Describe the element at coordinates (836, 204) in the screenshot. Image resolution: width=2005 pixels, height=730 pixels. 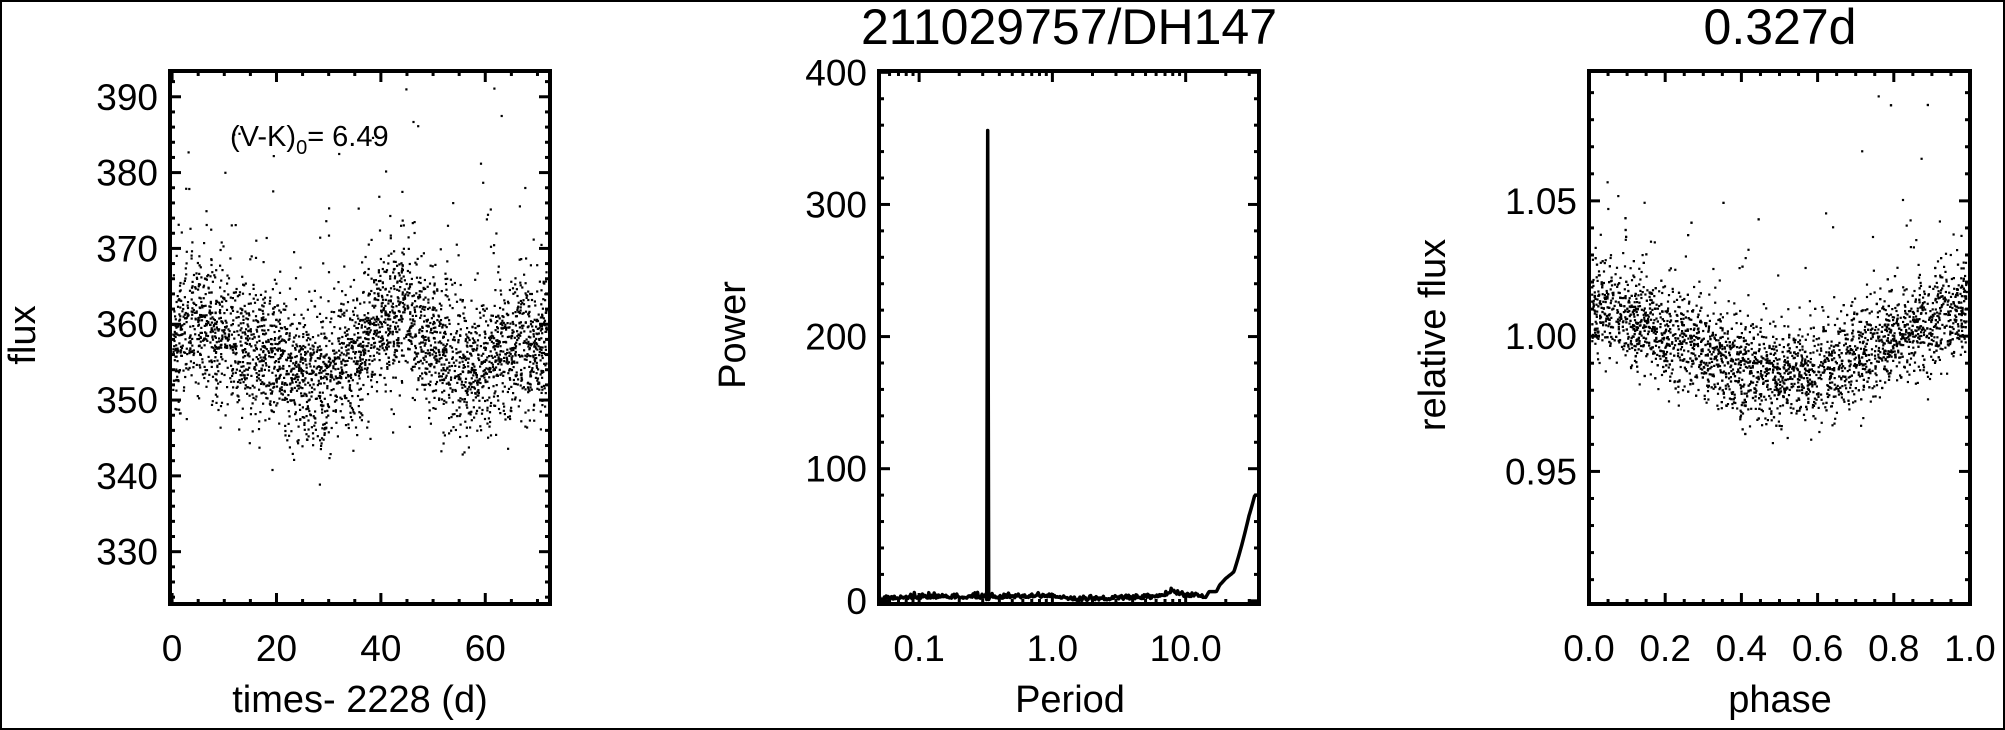
I see `y-tick-label: 300` at that location.